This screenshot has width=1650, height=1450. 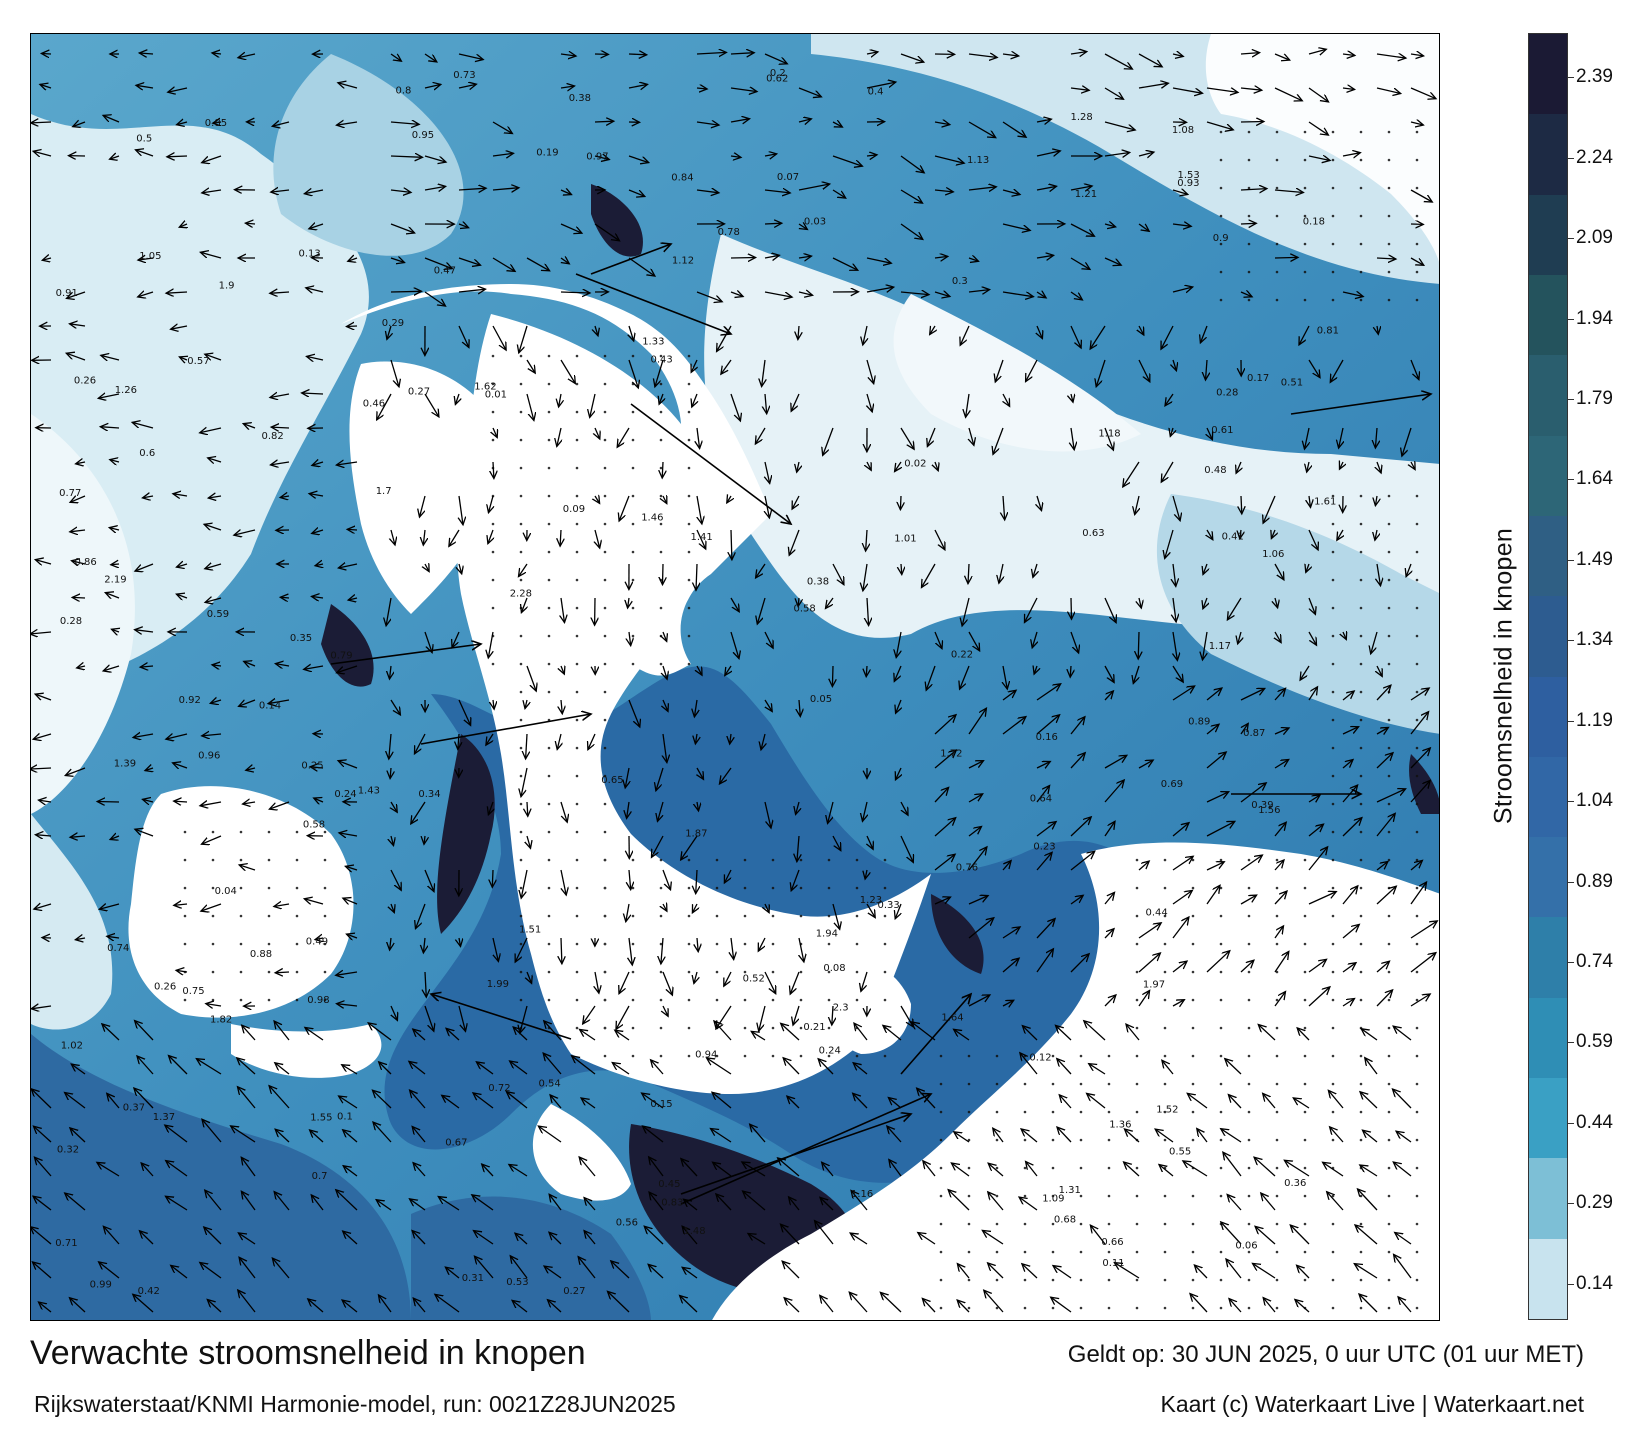 What do you see at coordinates (661, 1104) in the screenshot?
I see `speed-value-label: 0.15` at bounding box center [661, 1104].